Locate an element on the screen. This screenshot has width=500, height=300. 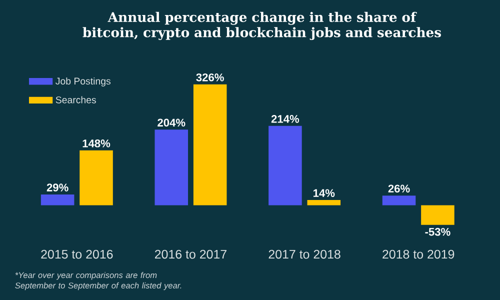
data-label: 214% is located at coordinates (285, 119).